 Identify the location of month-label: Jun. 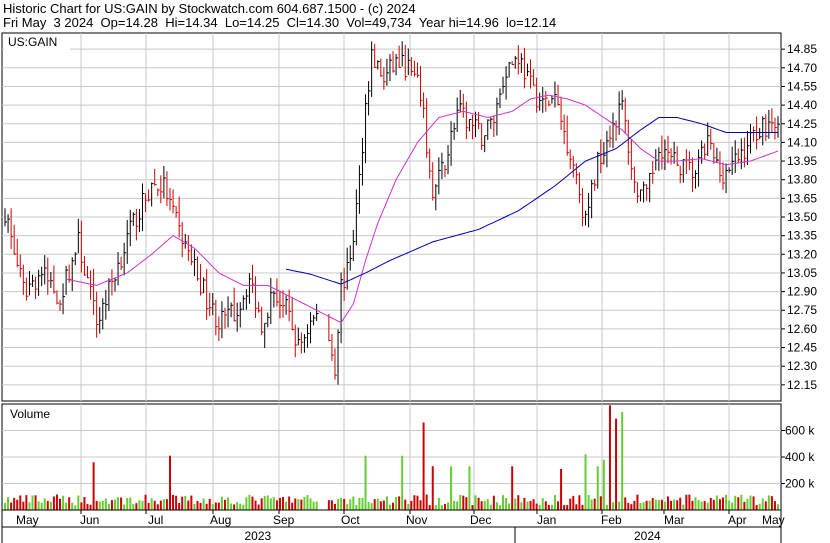
(89, 520).